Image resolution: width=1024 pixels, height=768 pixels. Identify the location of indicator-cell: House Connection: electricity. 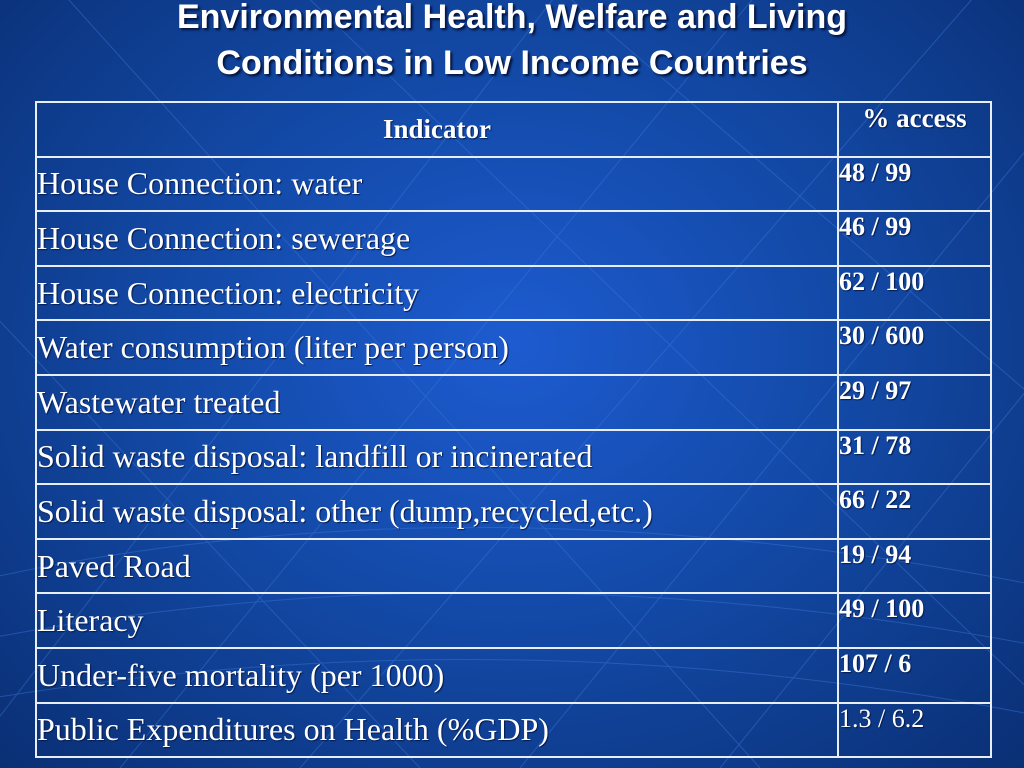
(437, 293).